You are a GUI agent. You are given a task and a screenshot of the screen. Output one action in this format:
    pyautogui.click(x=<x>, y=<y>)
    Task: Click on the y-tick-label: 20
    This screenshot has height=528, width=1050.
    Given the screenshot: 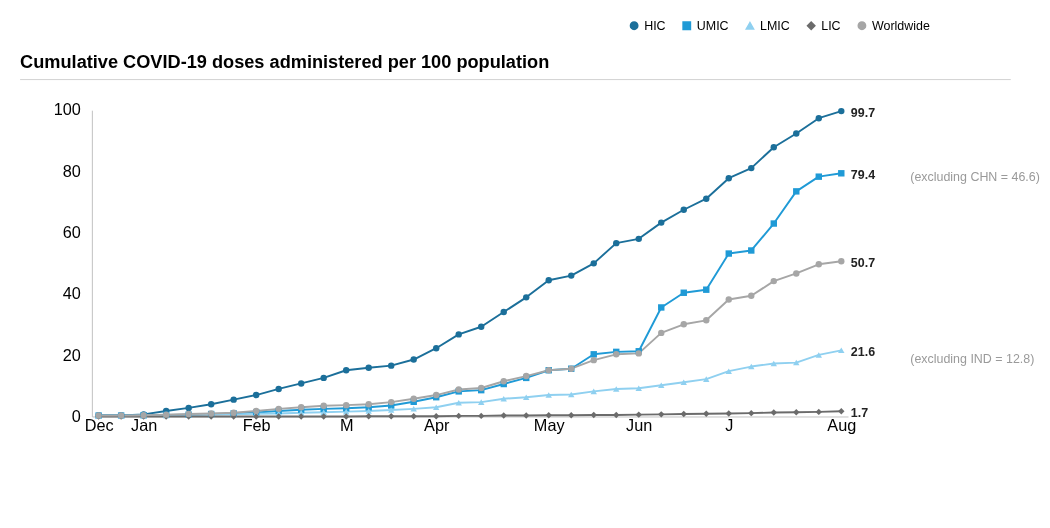 What is the action you would take?
    pyautogui.click(x=71, y=354)
    